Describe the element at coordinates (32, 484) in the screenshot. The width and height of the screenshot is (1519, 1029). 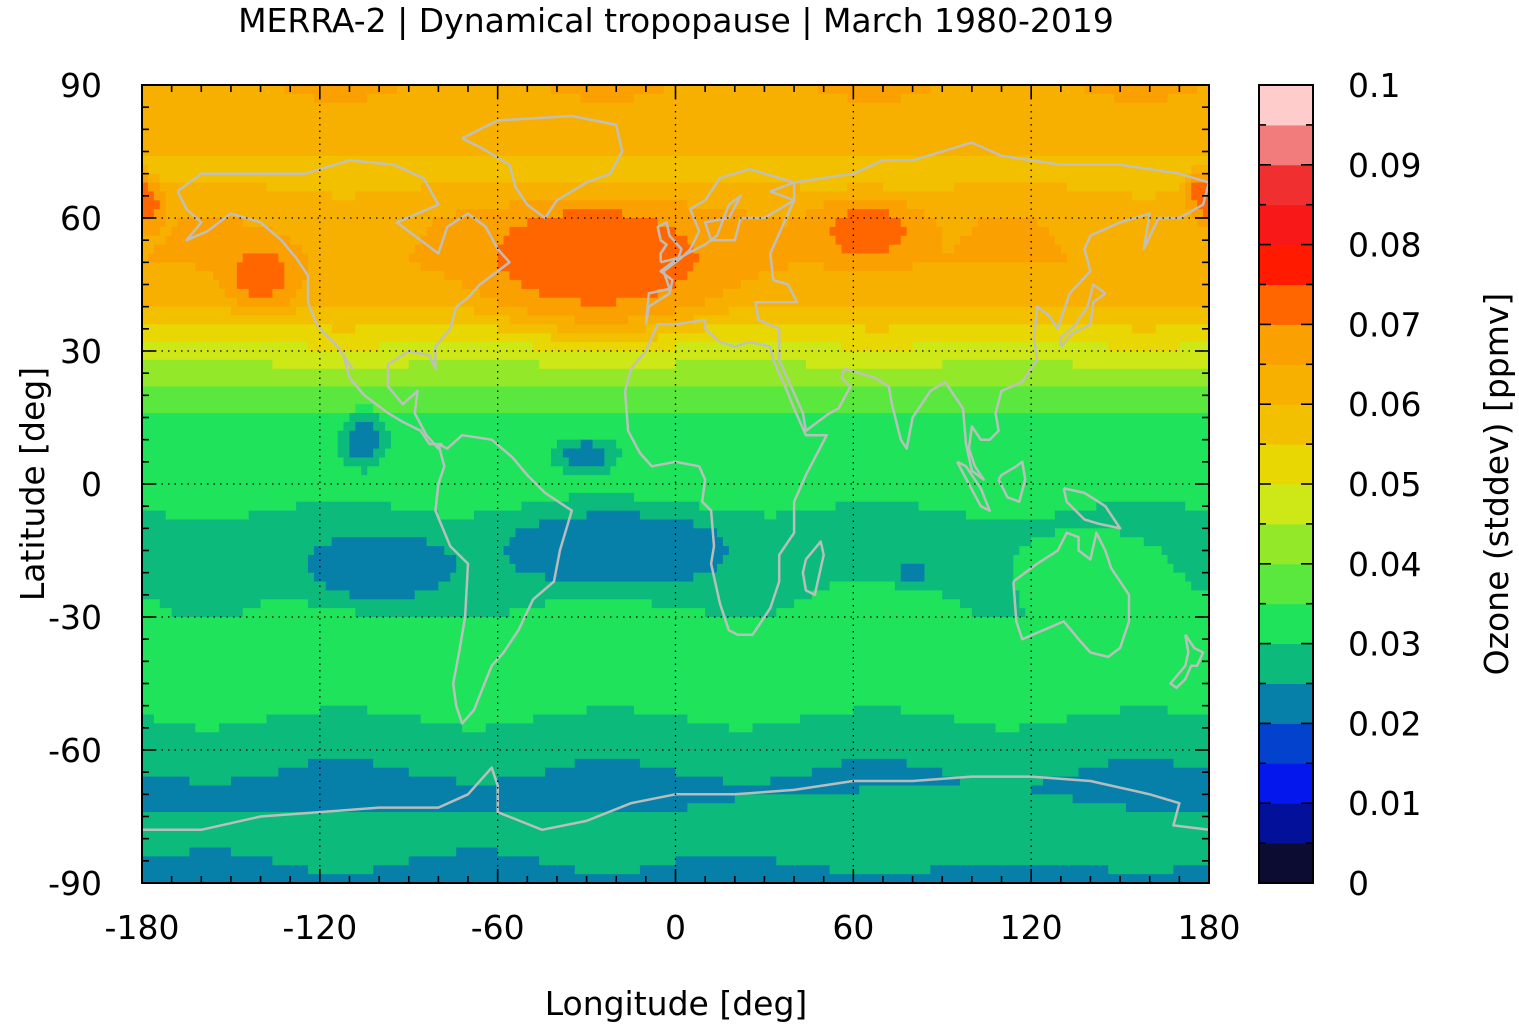
I see `y-axis-label: Latitude [deg]` at that location.